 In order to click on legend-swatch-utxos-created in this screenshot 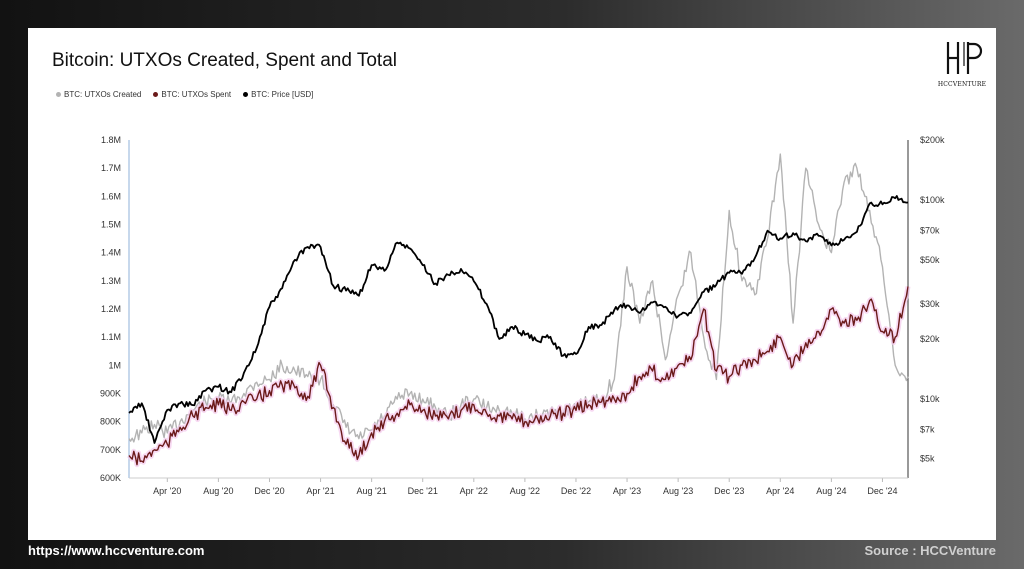, I will do `click(58, 94)`.